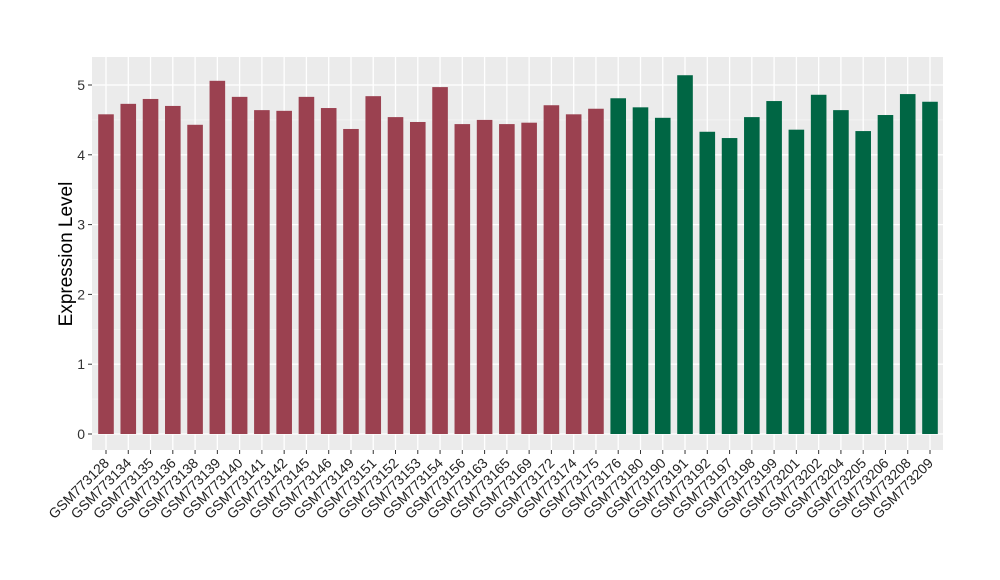 The height and width of the screenshot is (580, 1000). I want to click on bar-GSM773134, so click(128, 268).